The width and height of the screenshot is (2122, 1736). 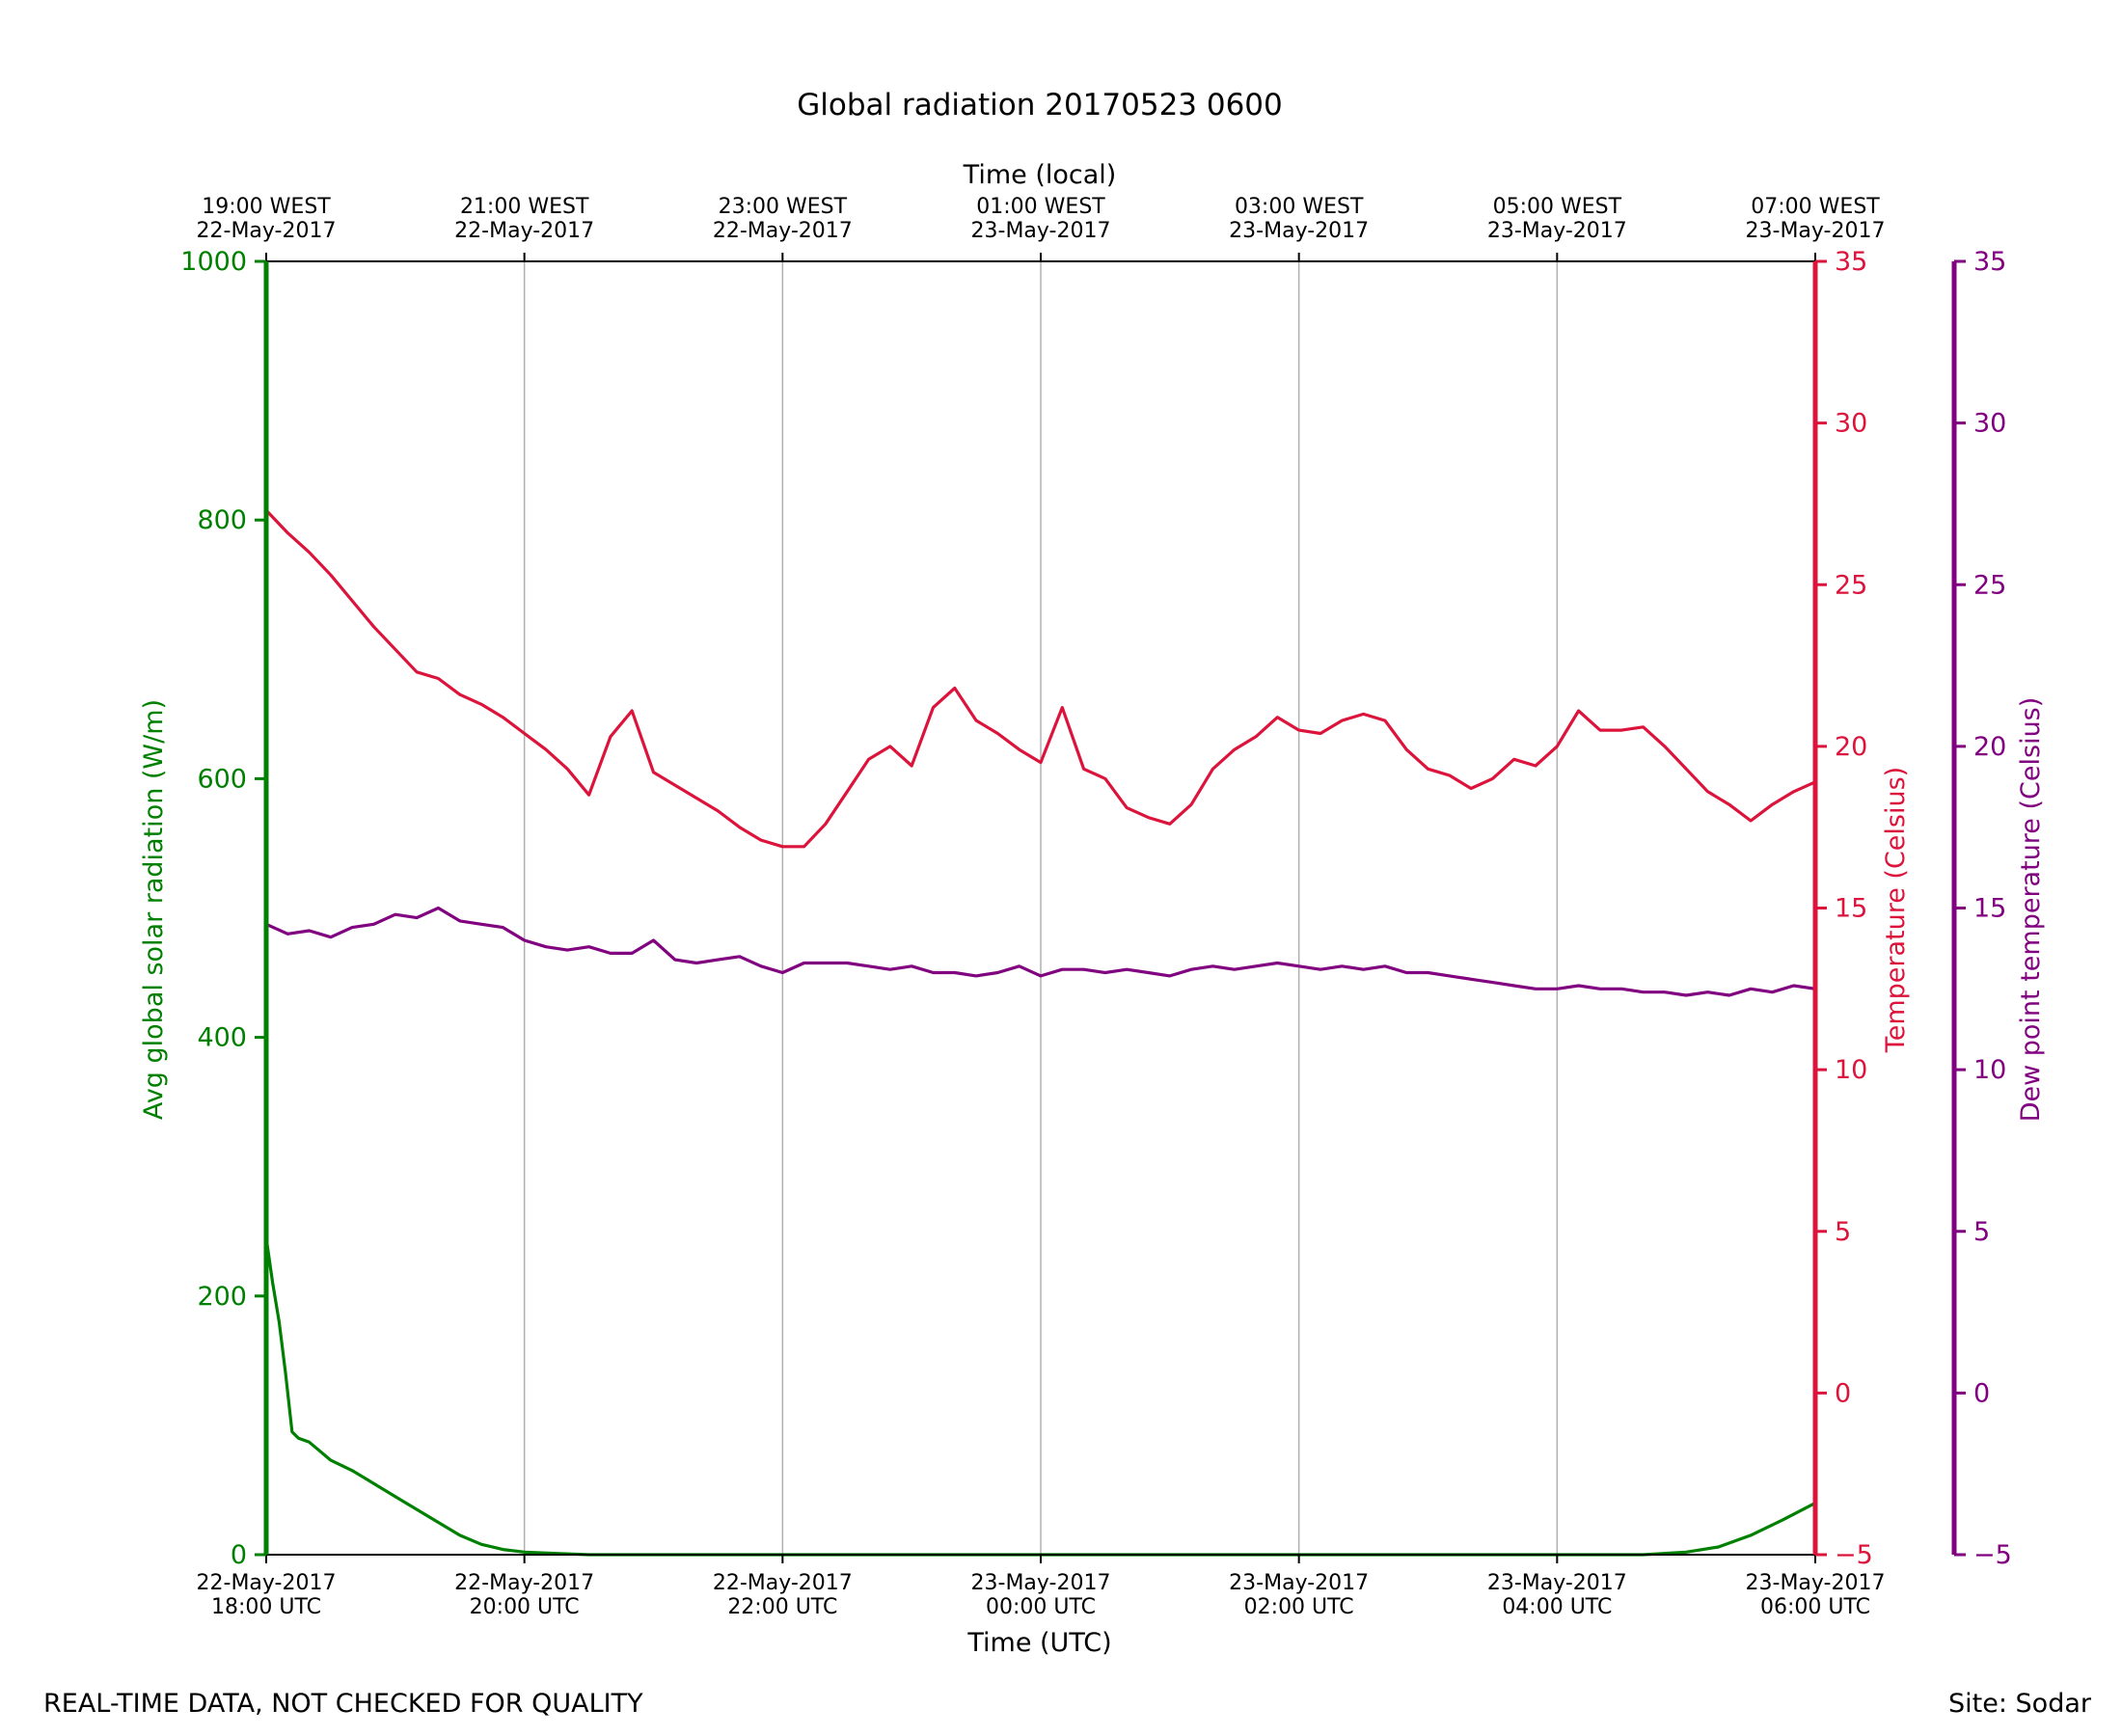 I want to click on y-tick-label-radiation: 600, so click(x=222, y=779).